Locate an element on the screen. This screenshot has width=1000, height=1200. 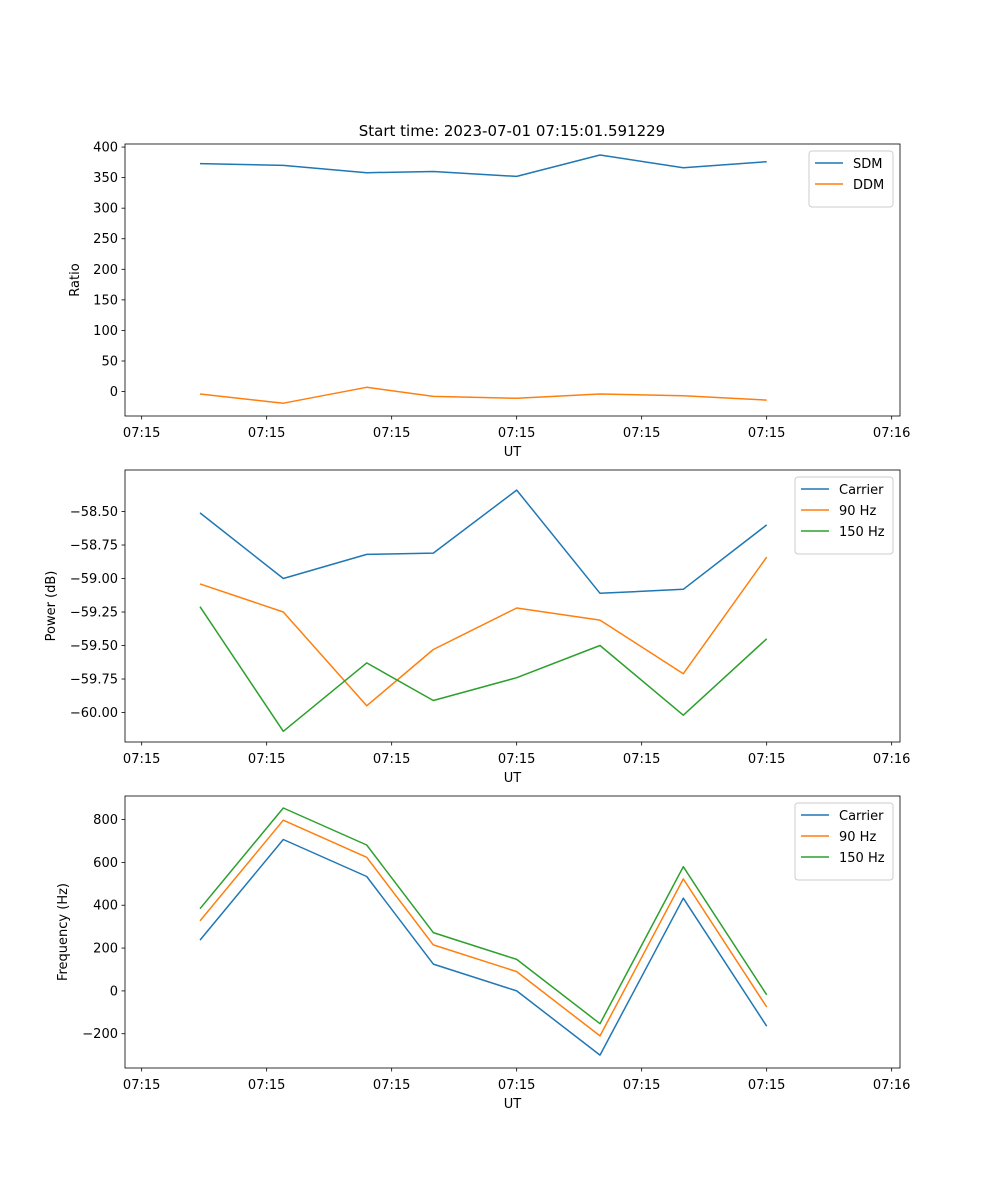
legend: SDM DDM is located at coordinates (851, 179).